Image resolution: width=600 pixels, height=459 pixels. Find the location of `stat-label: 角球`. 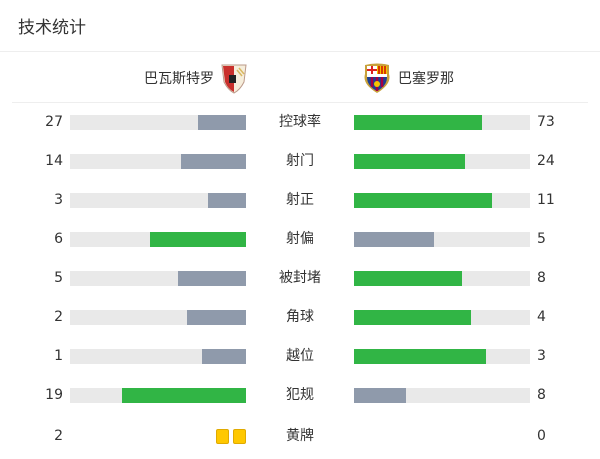

stat-label: 角球 is located at coordinates (300, 317).